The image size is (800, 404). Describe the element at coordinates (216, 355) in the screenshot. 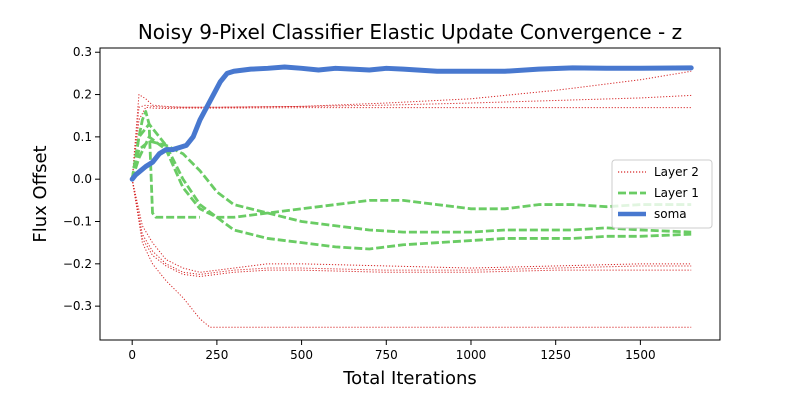

I see `x-tick-label: 250` at that location.